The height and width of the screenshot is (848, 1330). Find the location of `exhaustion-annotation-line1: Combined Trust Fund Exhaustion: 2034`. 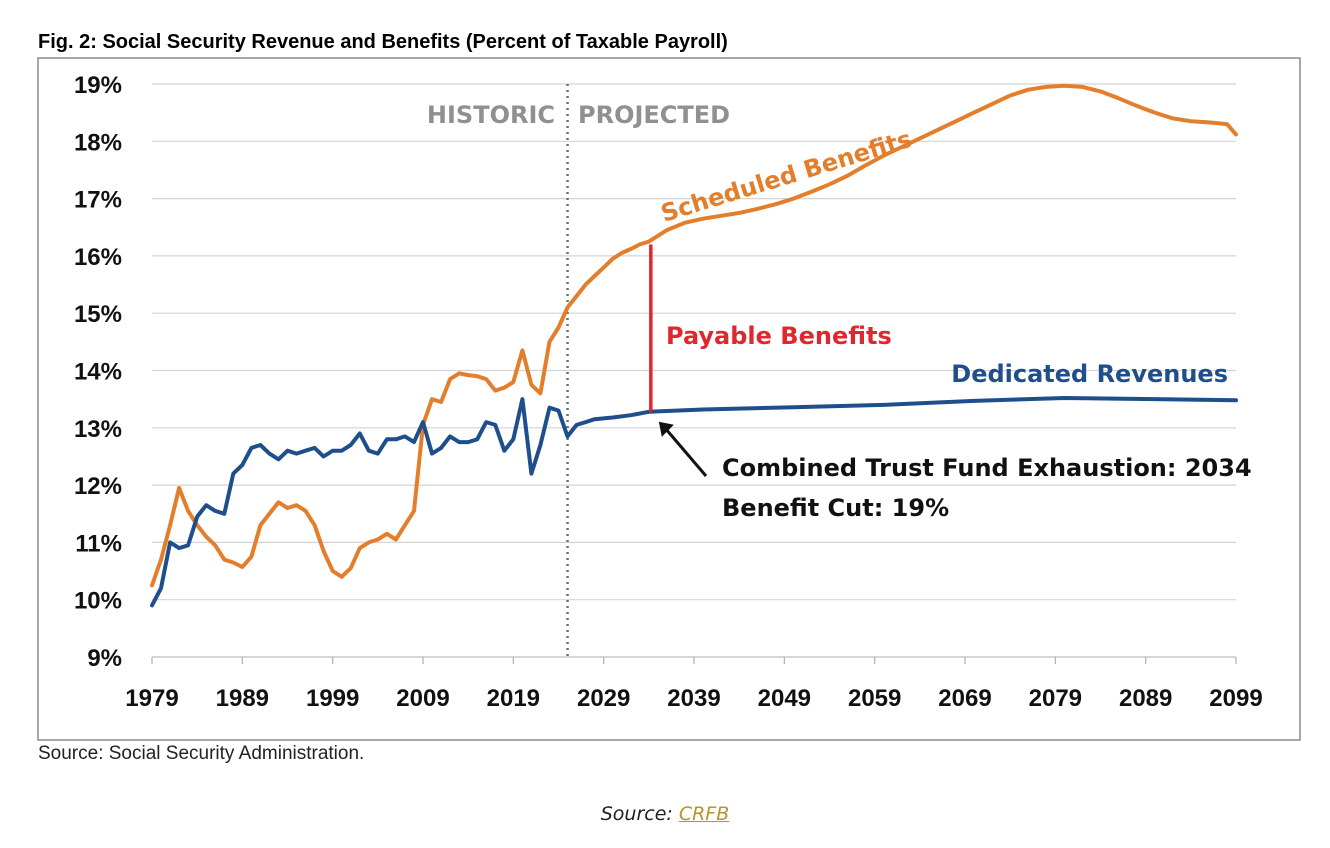

exhaustion-annotation-line1: Combined Trust Fund Exhaustion: 2034 is located at coordinates (987, 468).